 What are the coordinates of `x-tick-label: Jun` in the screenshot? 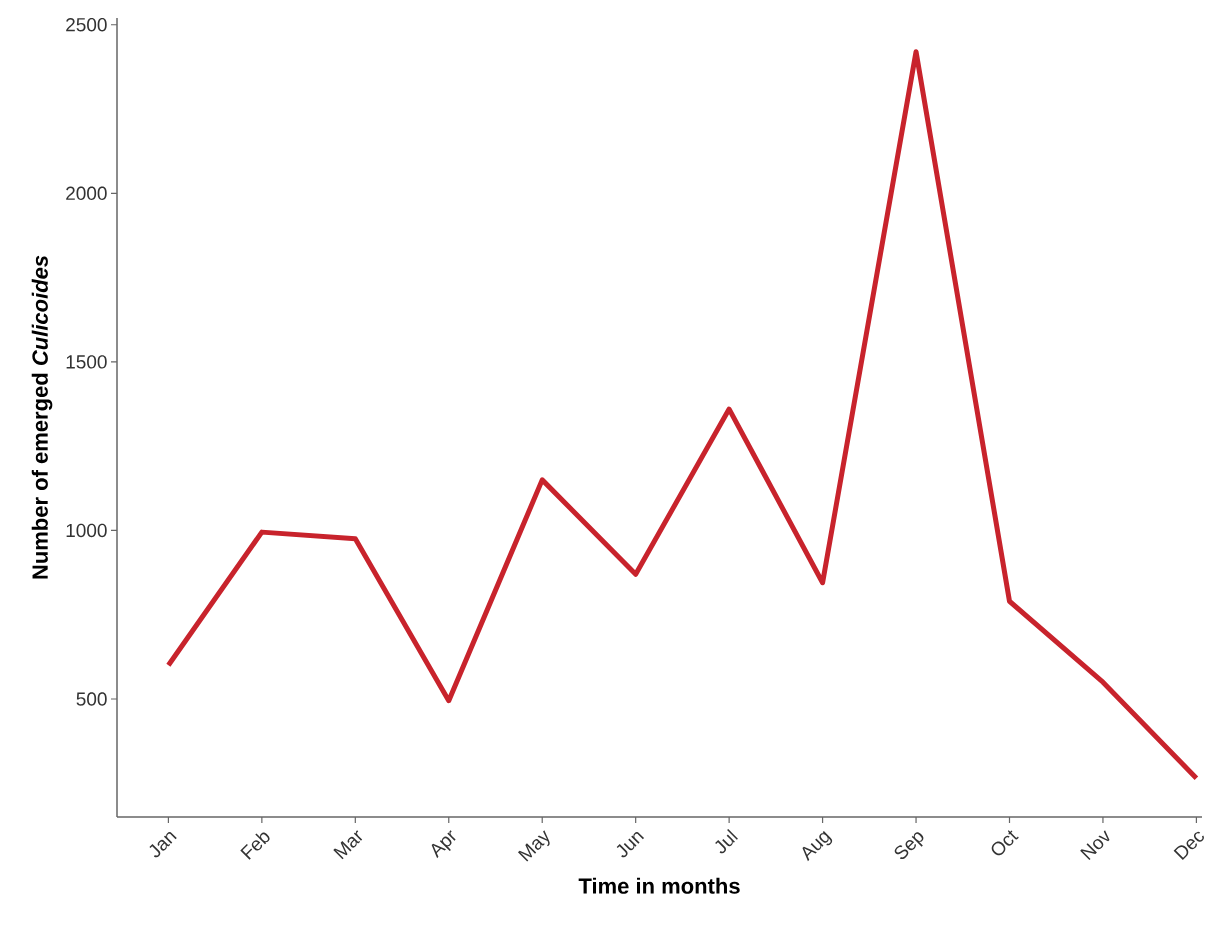 It's located at (630, 845).